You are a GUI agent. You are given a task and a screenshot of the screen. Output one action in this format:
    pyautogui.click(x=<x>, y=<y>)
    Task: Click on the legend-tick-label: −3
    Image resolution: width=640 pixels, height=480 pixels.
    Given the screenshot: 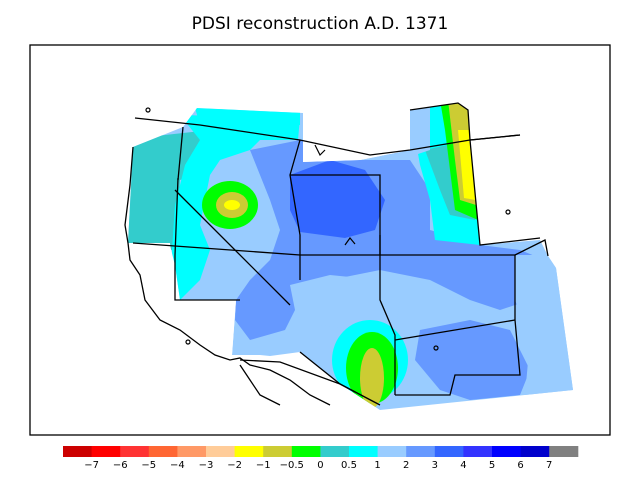 What is the action you would take?
    pyautogui.click(x=206, y=465)
    